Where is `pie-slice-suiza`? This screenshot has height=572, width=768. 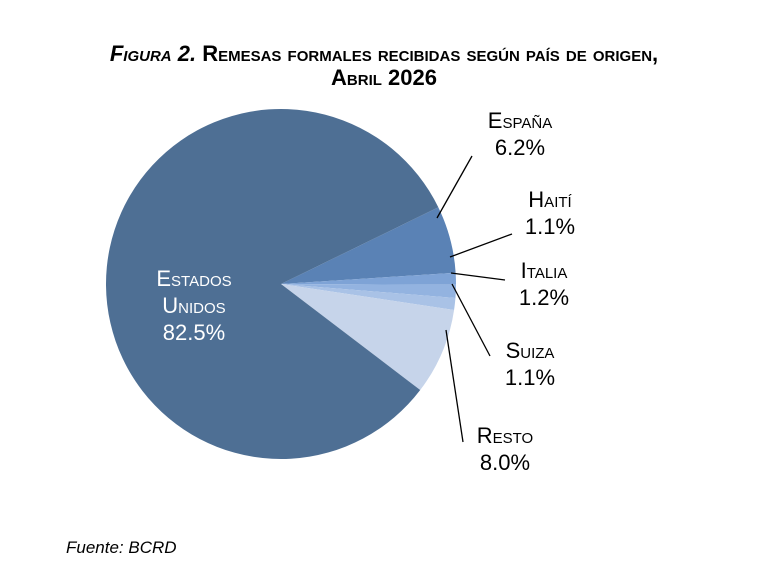
pie-slice-suiza is located at coordinates (368, 297).